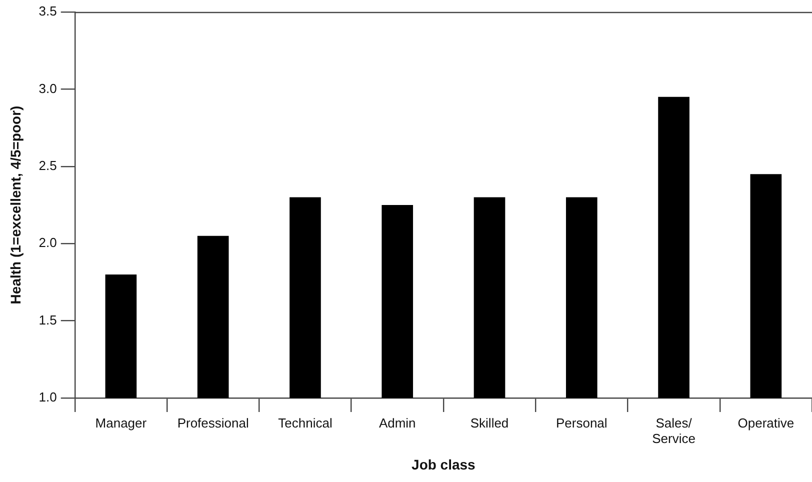  I want to click on y-tick-label: 1.0, so click(47, 397).